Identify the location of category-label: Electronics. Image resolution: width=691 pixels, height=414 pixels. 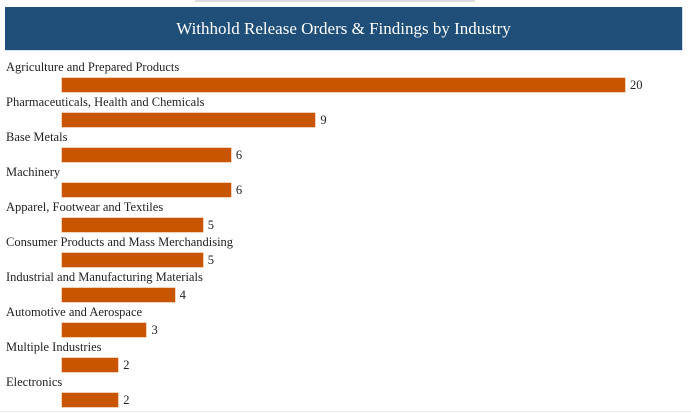
(34, 382).